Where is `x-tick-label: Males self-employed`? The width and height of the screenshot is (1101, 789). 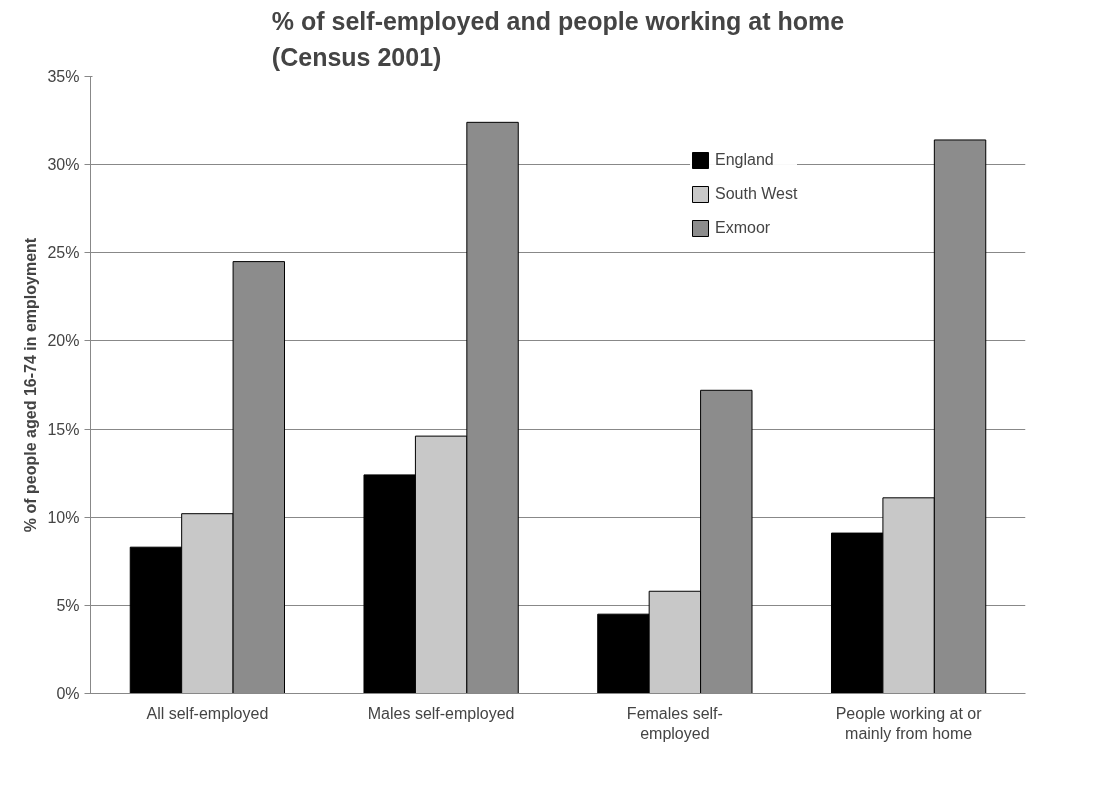
x-tick-label: Males self-employed is located at coordinates (441, 713).